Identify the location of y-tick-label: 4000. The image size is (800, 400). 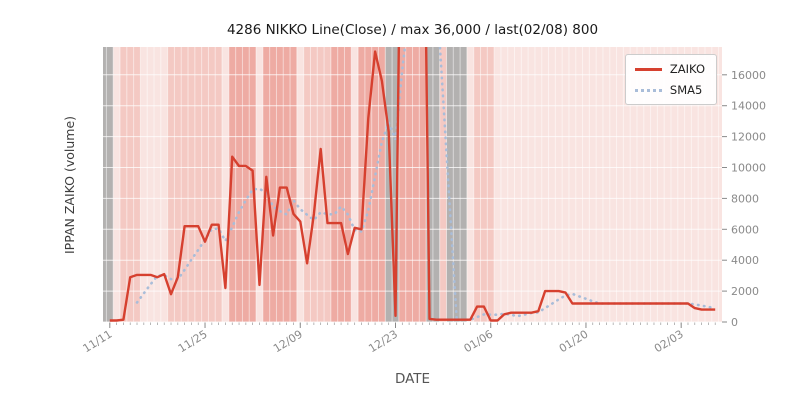
(745, 260).